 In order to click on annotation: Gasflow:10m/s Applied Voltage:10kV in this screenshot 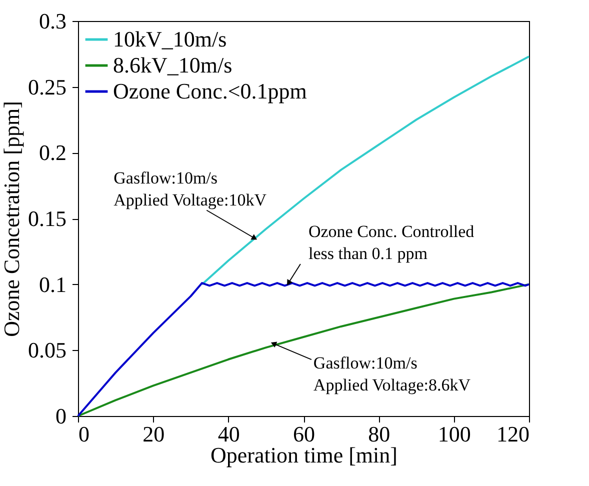, I will do `click(191, 189)`.